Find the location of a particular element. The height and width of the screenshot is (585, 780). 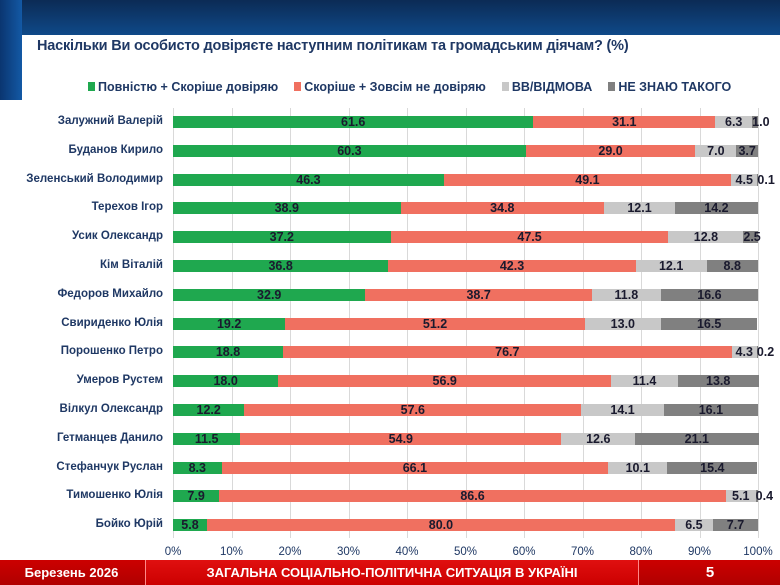

bar-segment: 76.7 is located at coordinates (507, 352).